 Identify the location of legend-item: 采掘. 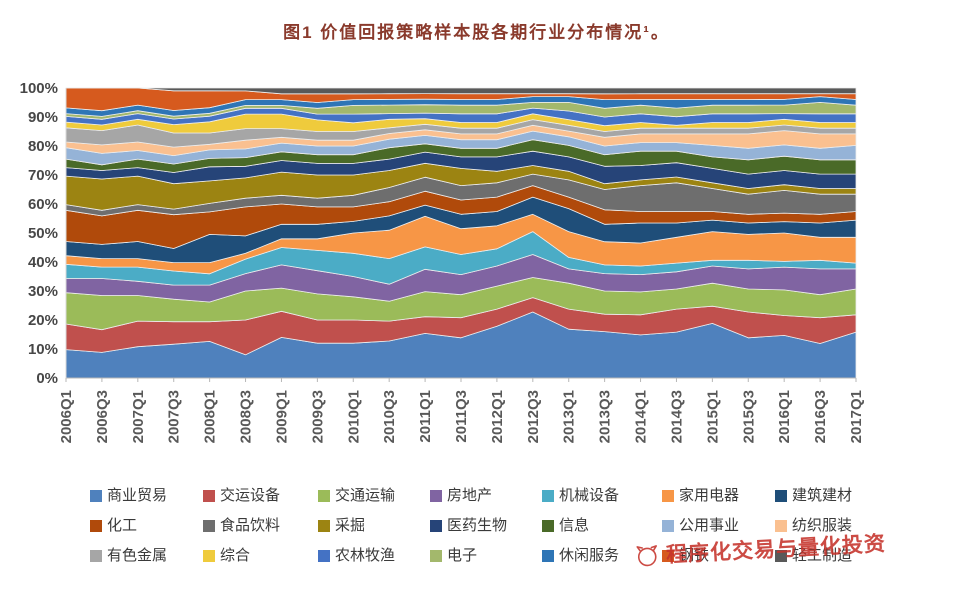
(374, 525).